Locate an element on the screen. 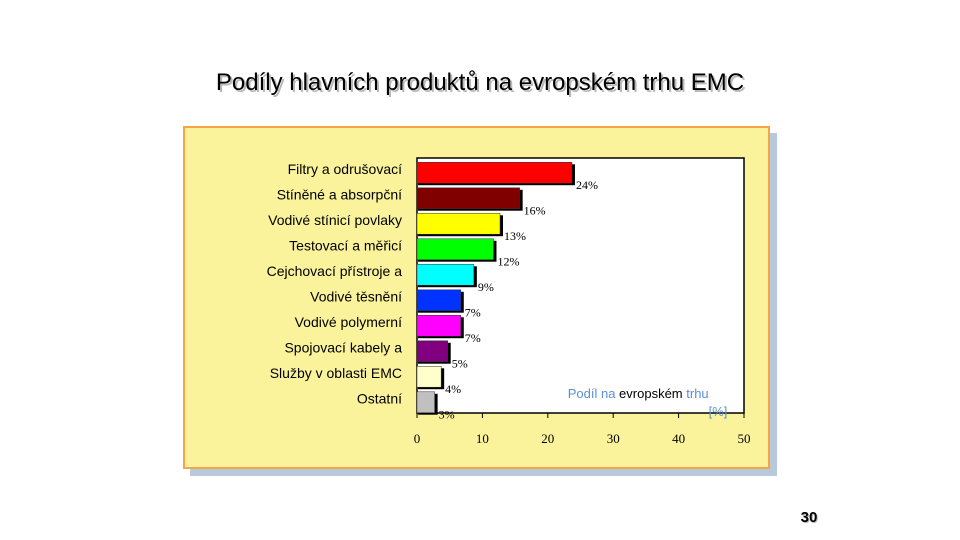 This screenshot has height=540, width=960. category-label: Filtry a odrušovací is located at coordinates (345, 169).